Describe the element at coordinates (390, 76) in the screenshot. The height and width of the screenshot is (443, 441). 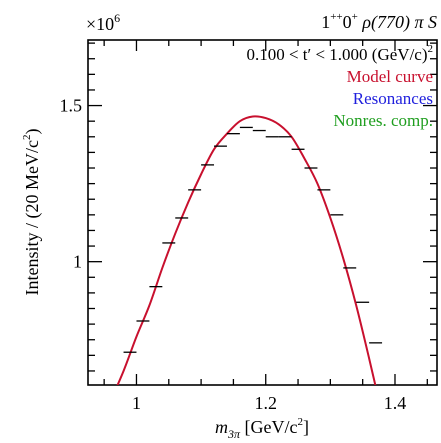
I see `legend-model-curve: Model curve` at that location.